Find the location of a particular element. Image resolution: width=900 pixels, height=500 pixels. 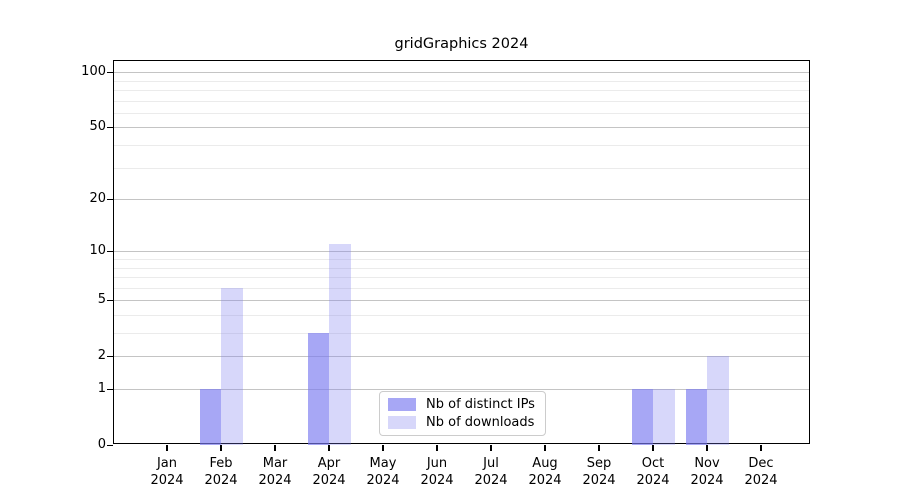

x-tick-label: May 2024 is located at coordinates (383, 472).